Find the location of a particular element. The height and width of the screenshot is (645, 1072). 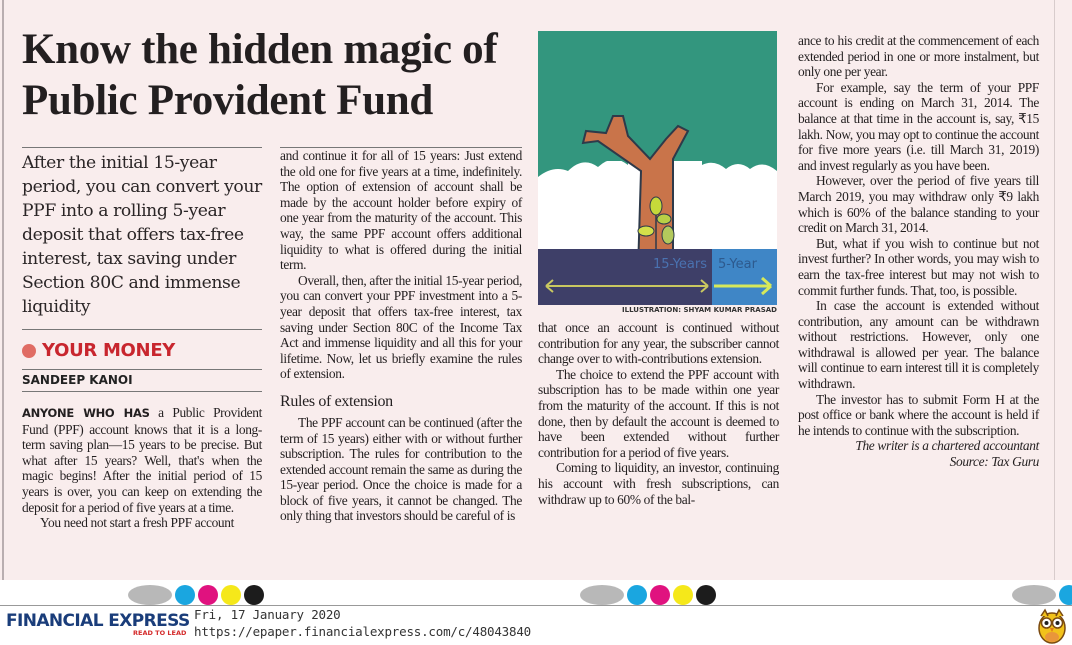

fifteen-year-band is located at coordinates (625, 277).